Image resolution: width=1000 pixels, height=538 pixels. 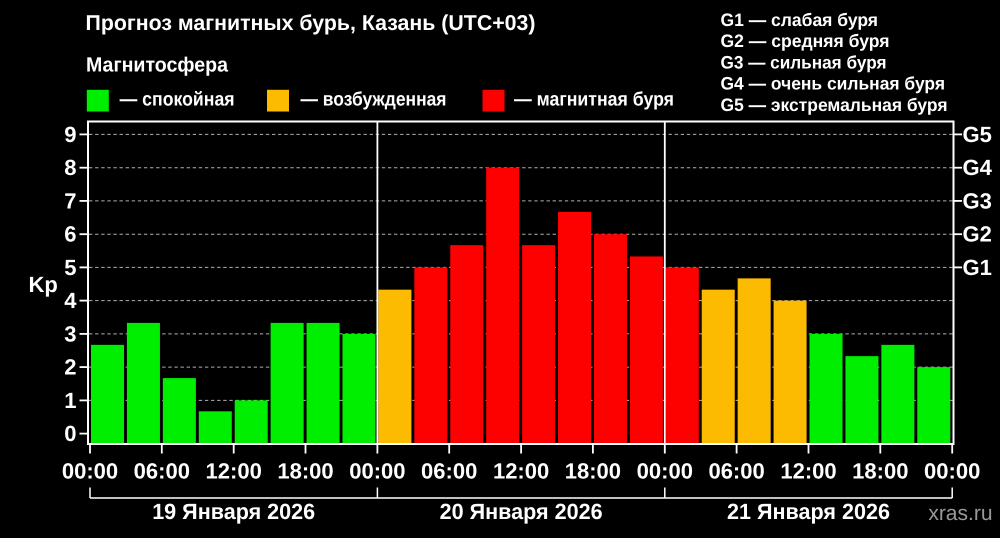 I want to click on svg-text: — магнитная буря, so click(x=594, y=99).